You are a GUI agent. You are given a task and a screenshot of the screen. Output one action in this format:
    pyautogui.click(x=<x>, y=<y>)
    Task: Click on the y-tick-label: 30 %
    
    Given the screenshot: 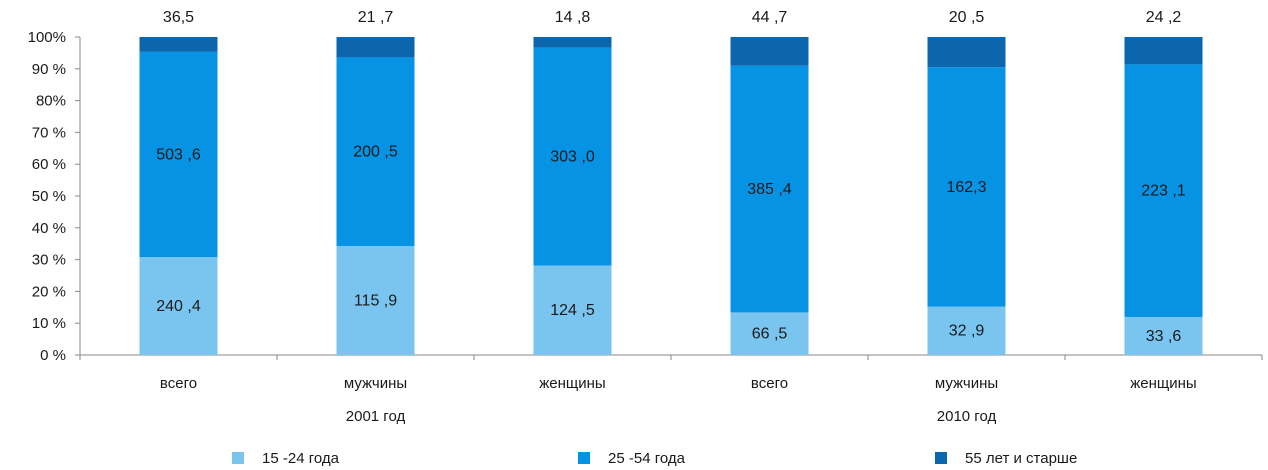 What is the action you would take?
    pyautogui.click(x=49, y=260)
    